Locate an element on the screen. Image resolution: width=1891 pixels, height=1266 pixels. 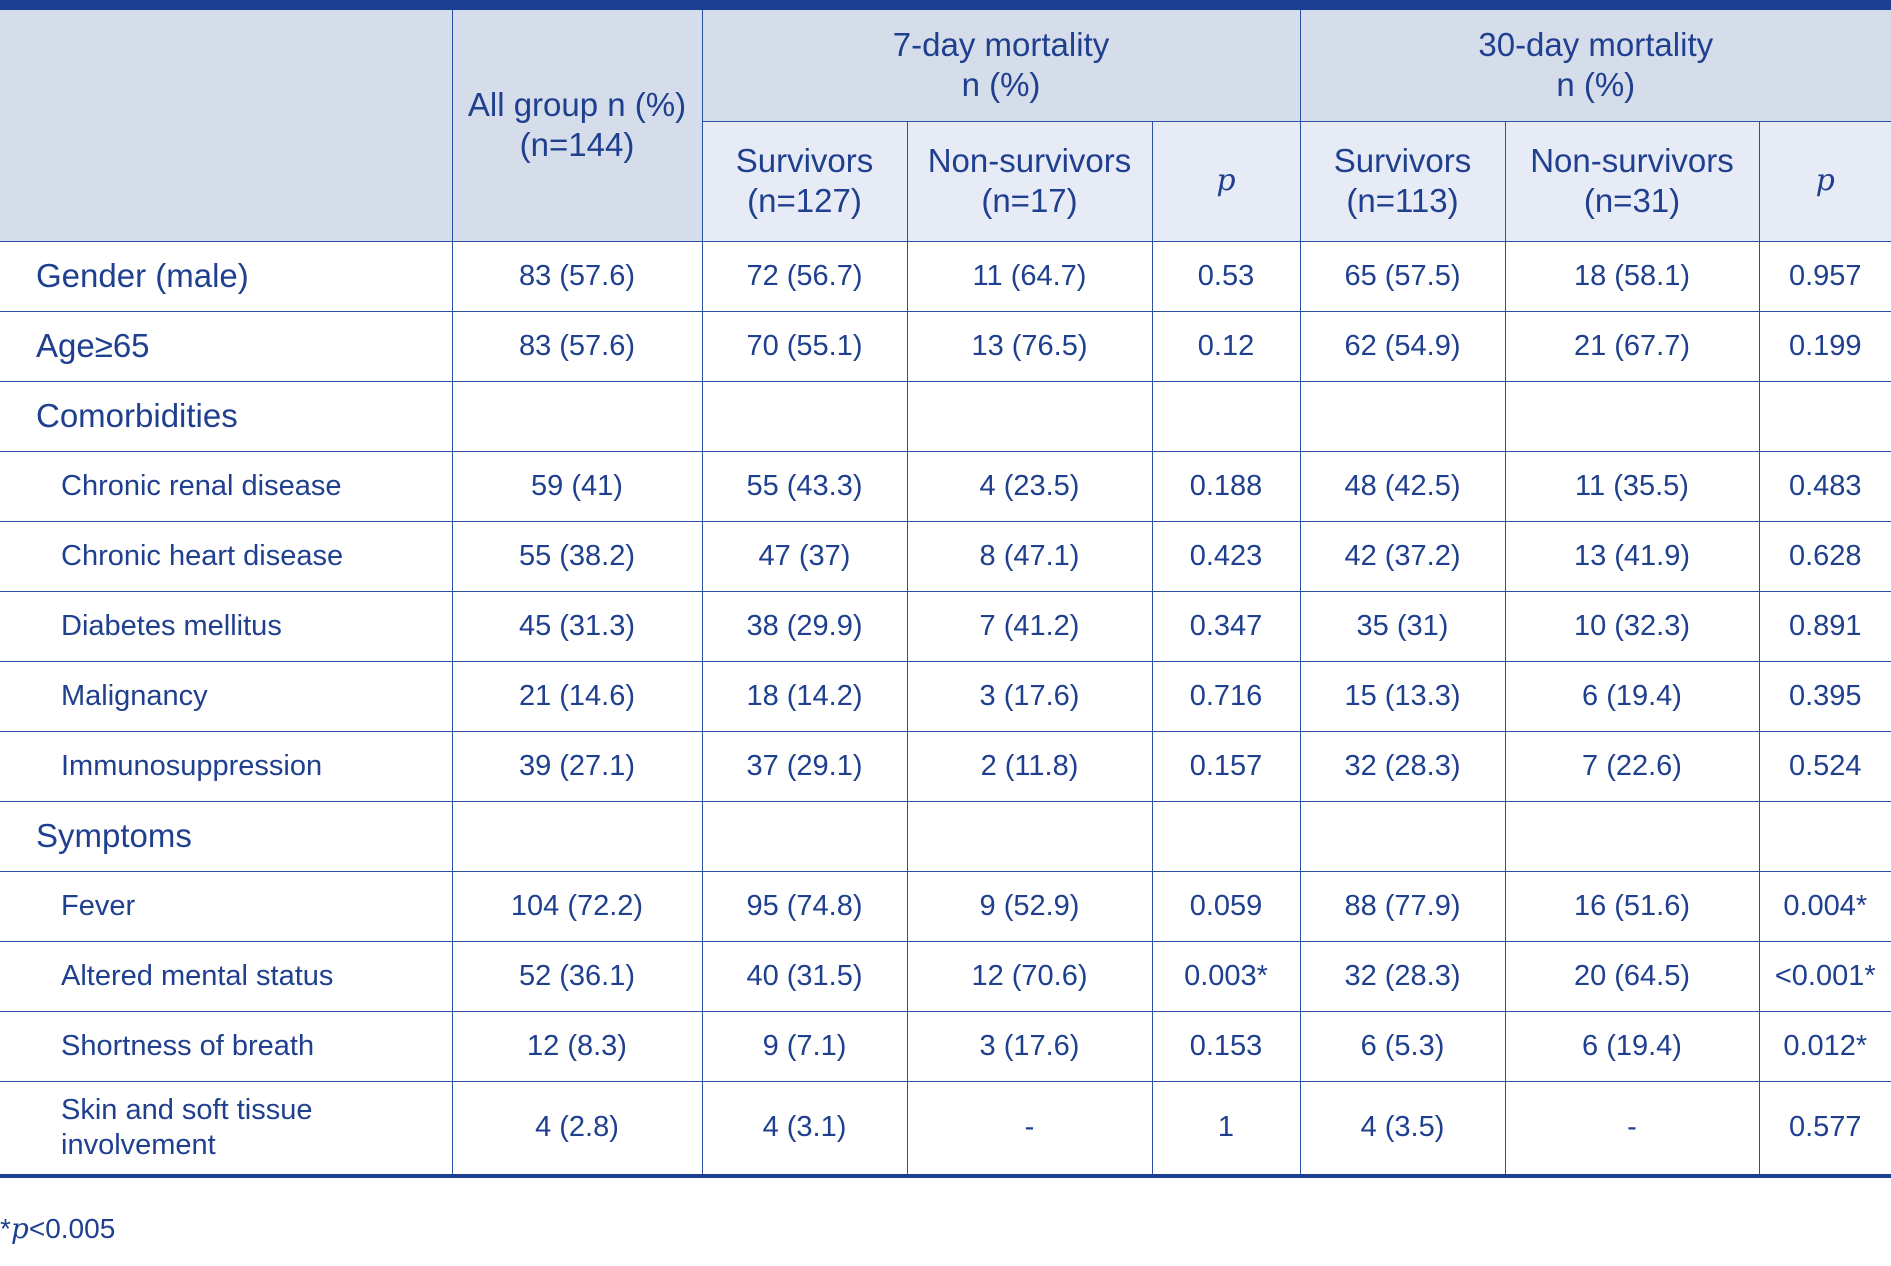
table-row: Comorbidities is located at coordinates (945, 416).